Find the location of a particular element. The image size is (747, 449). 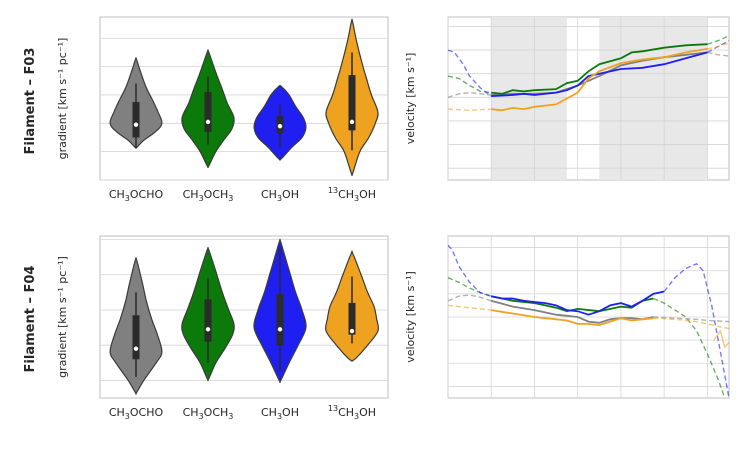

series-line-CH3OCHO-dashed is located at coordinates (470, 94).